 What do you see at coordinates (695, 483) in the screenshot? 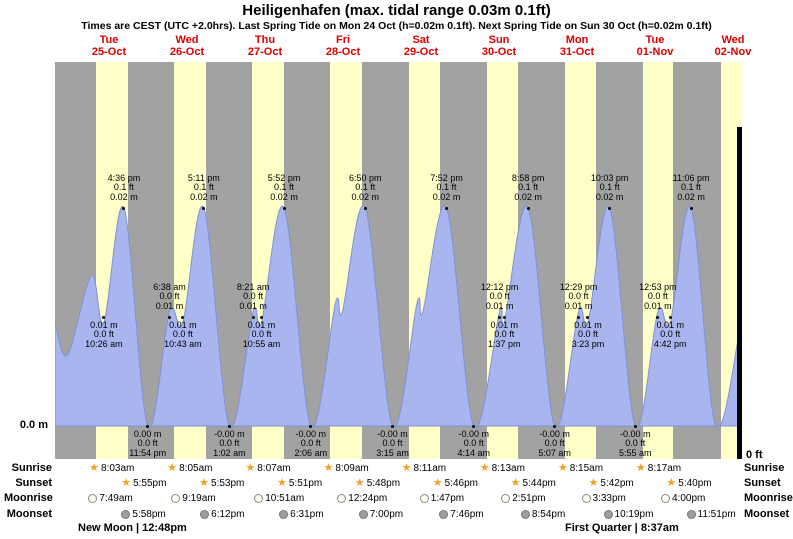
I see `sunset-time-label: 5:40pm` at bounding box center [695, 483].